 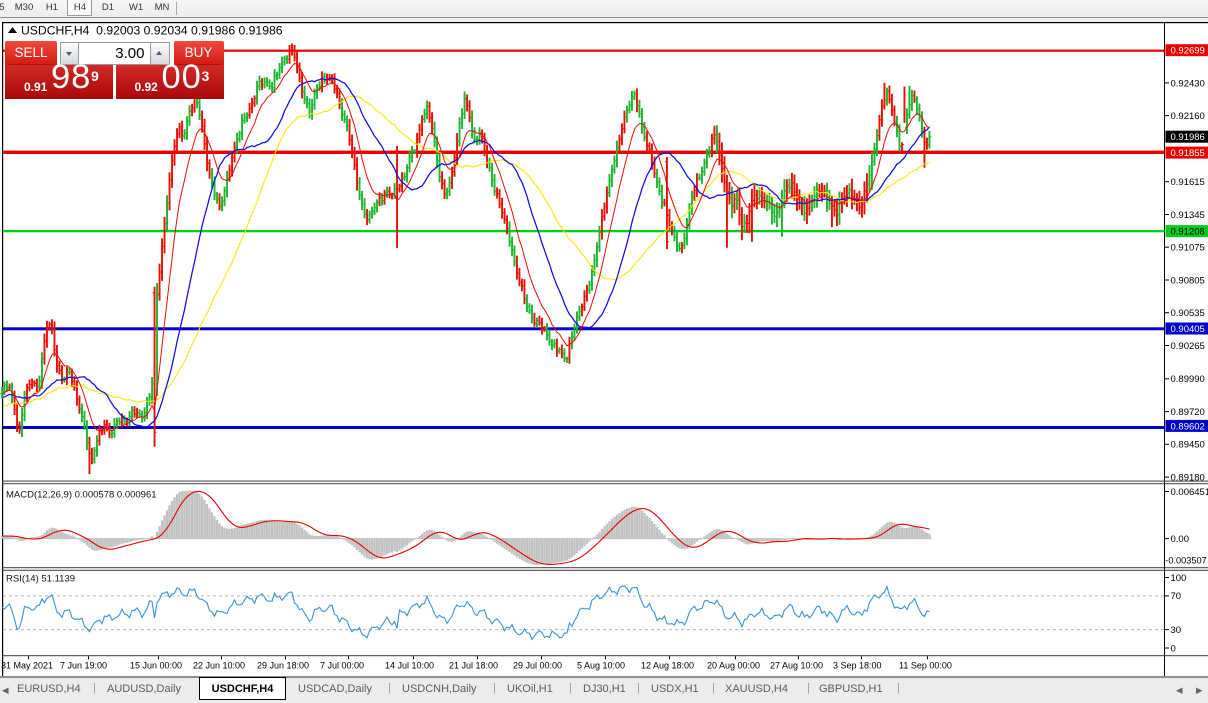 I want to click on svg-text: 11 Sep 00:00, so click(x=925, y=666).